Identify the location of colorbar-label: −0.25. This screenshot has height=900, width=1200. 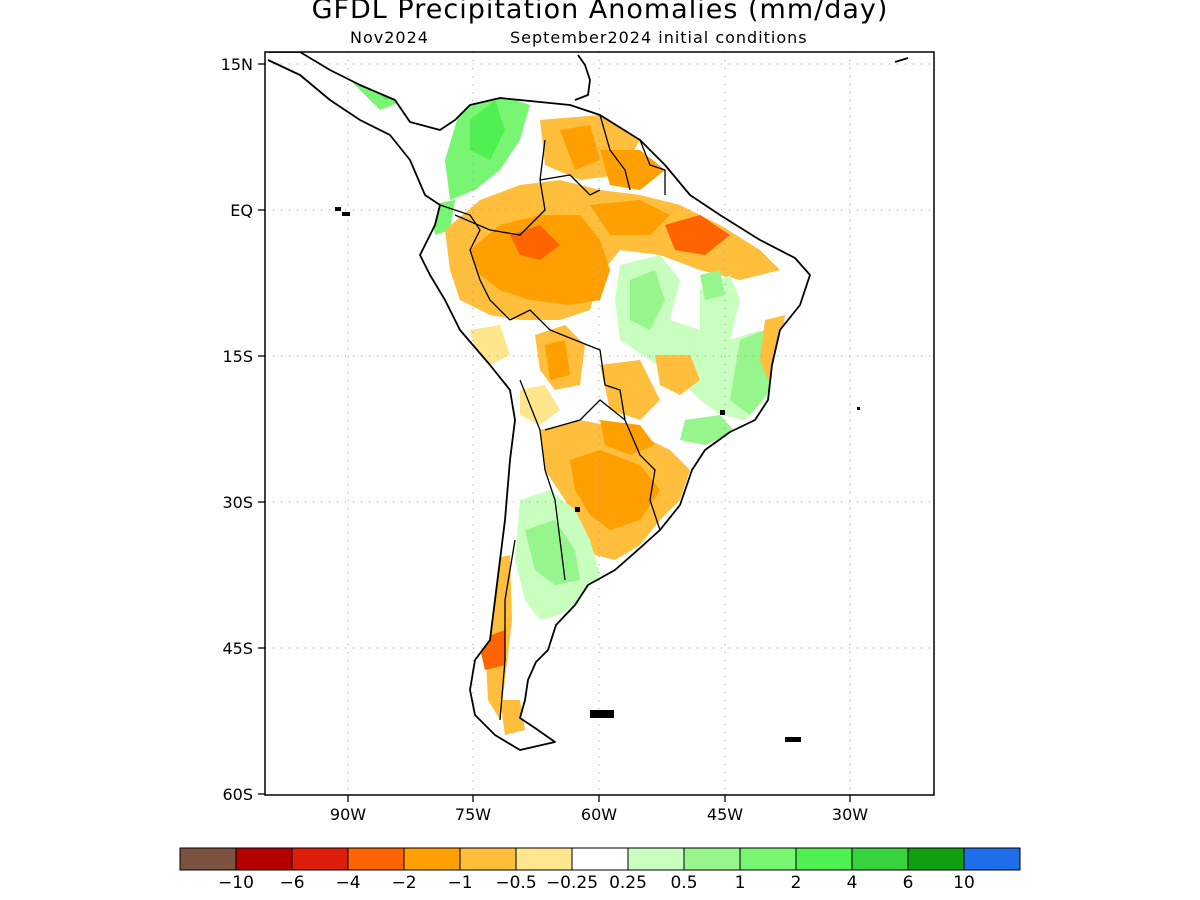
(572, 883).